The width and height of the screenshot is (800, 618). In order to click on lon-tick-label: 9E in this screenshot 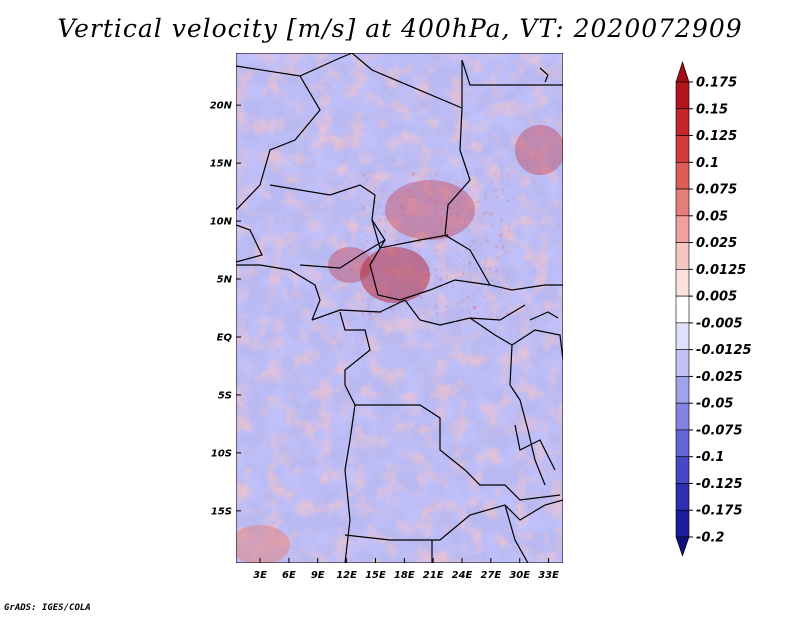, I will do `click(318, 575)`.